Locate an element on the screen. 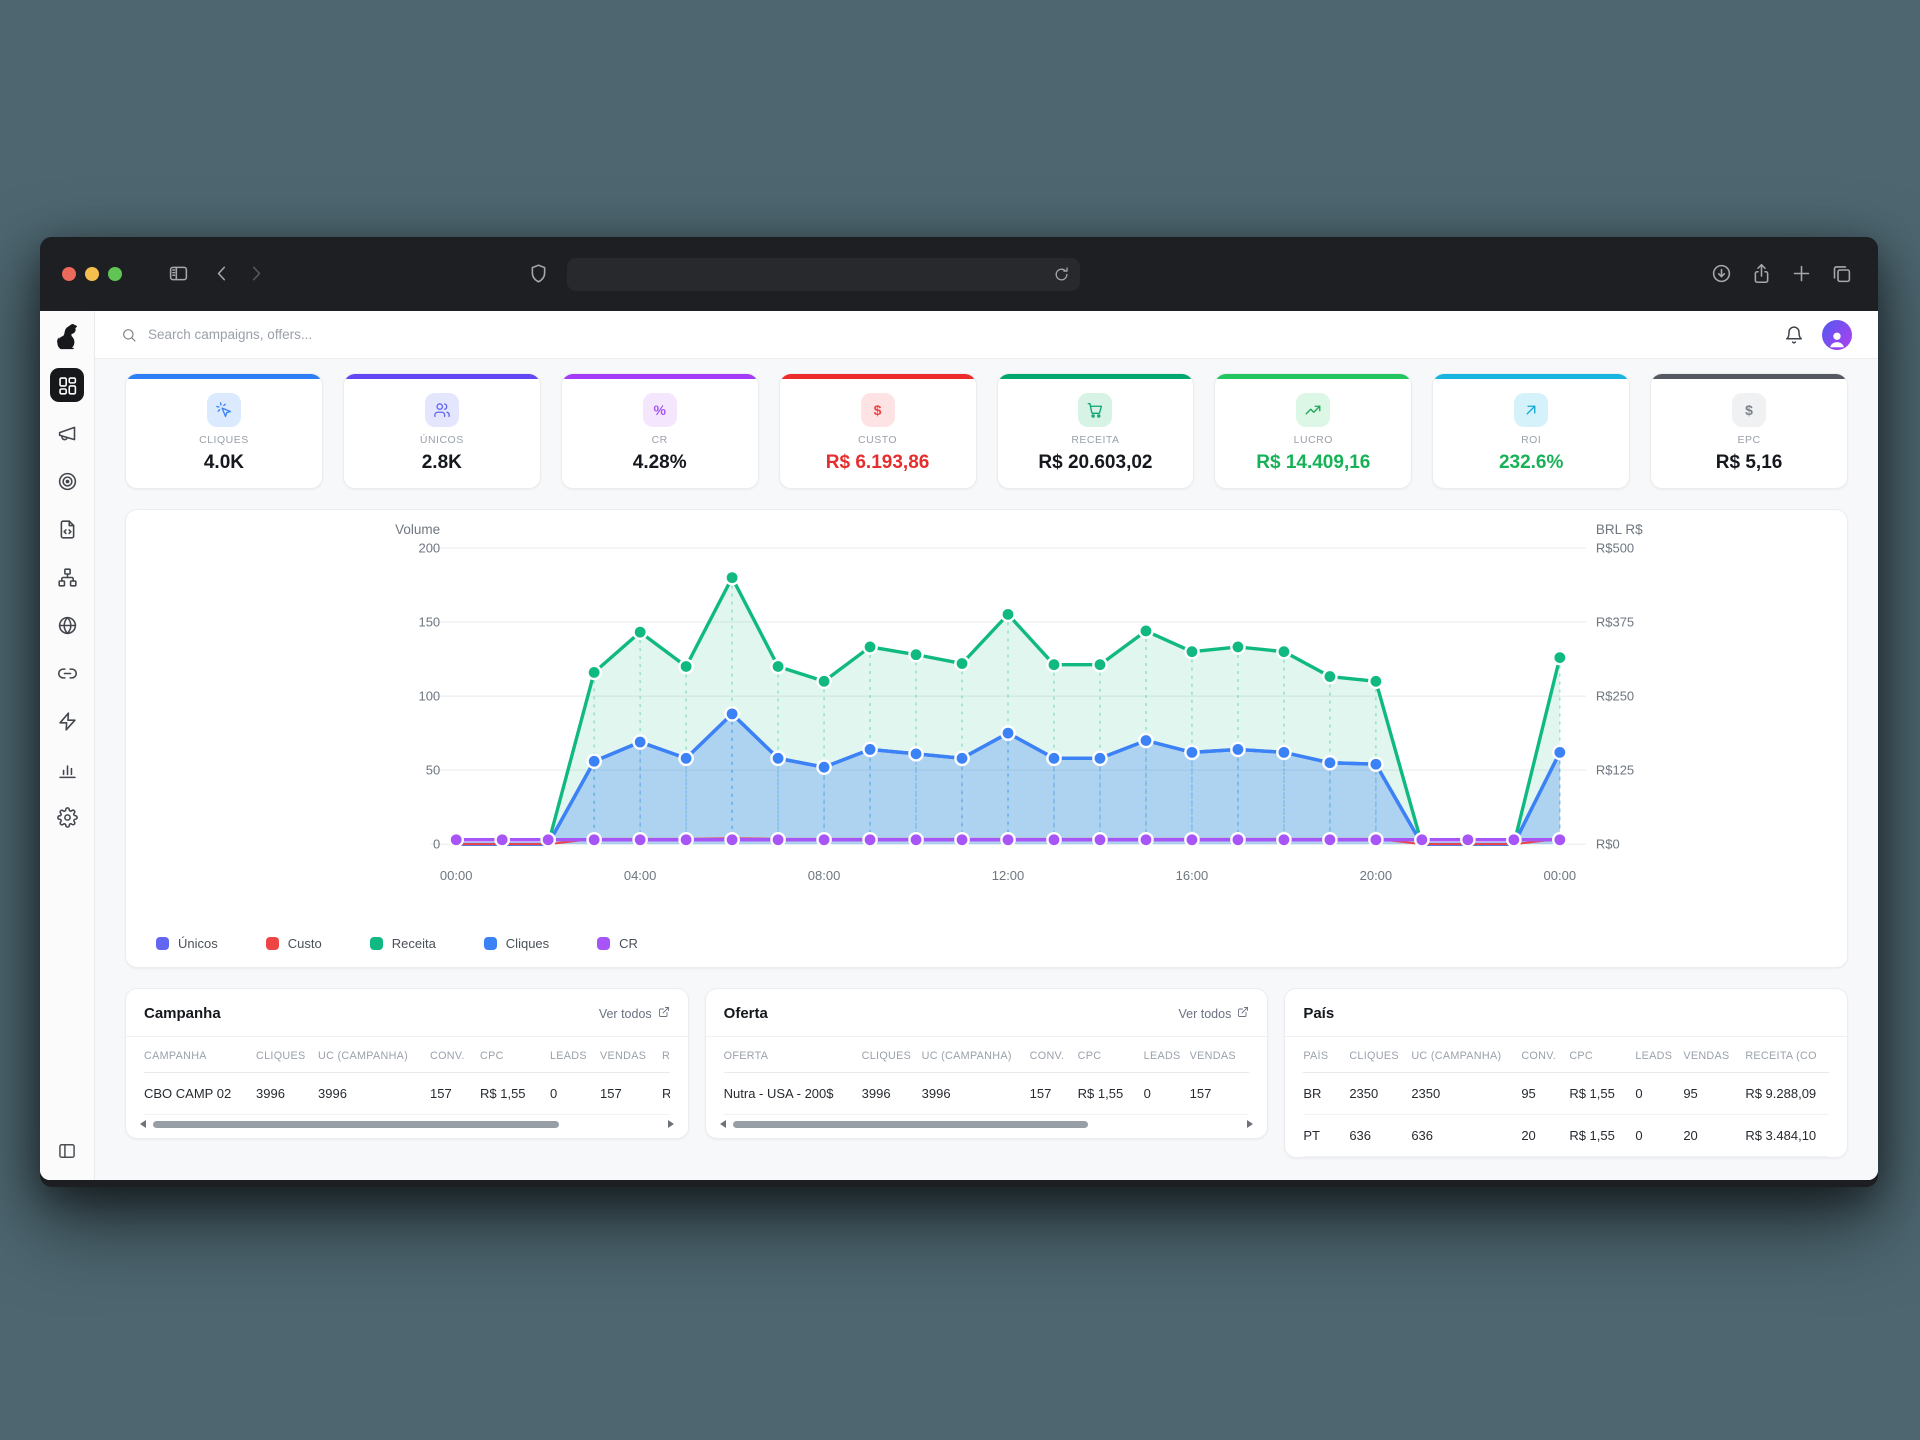 This screenshot has width=1920, height=1440. sidebar-item-target is located at coordinates (67, 481).